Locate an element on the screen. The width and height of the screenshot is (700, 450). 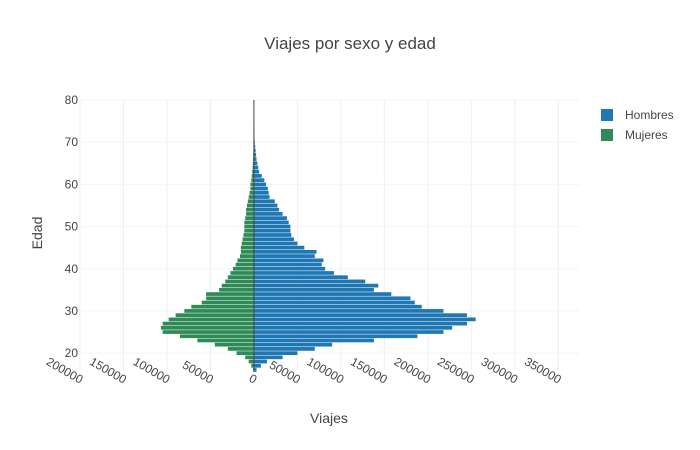
legend: Hombres Mujeres is located at coordinates (637, 125).